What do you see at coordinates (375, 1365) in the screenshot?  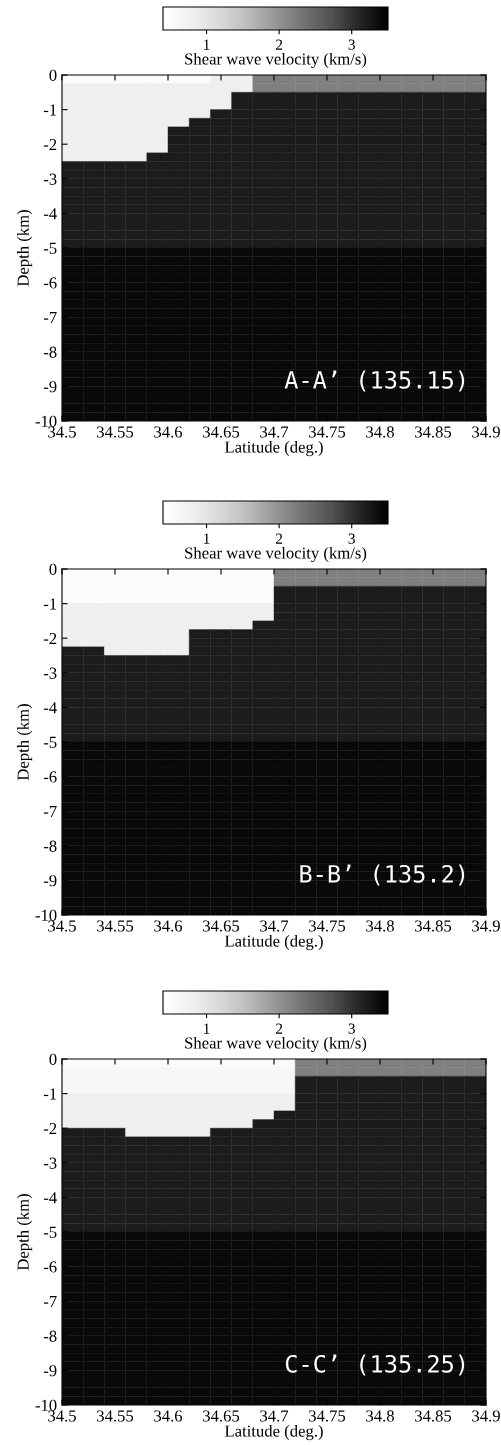 I see `annotation: C-C’ (135.25)` at bounding box center [375, 1365].